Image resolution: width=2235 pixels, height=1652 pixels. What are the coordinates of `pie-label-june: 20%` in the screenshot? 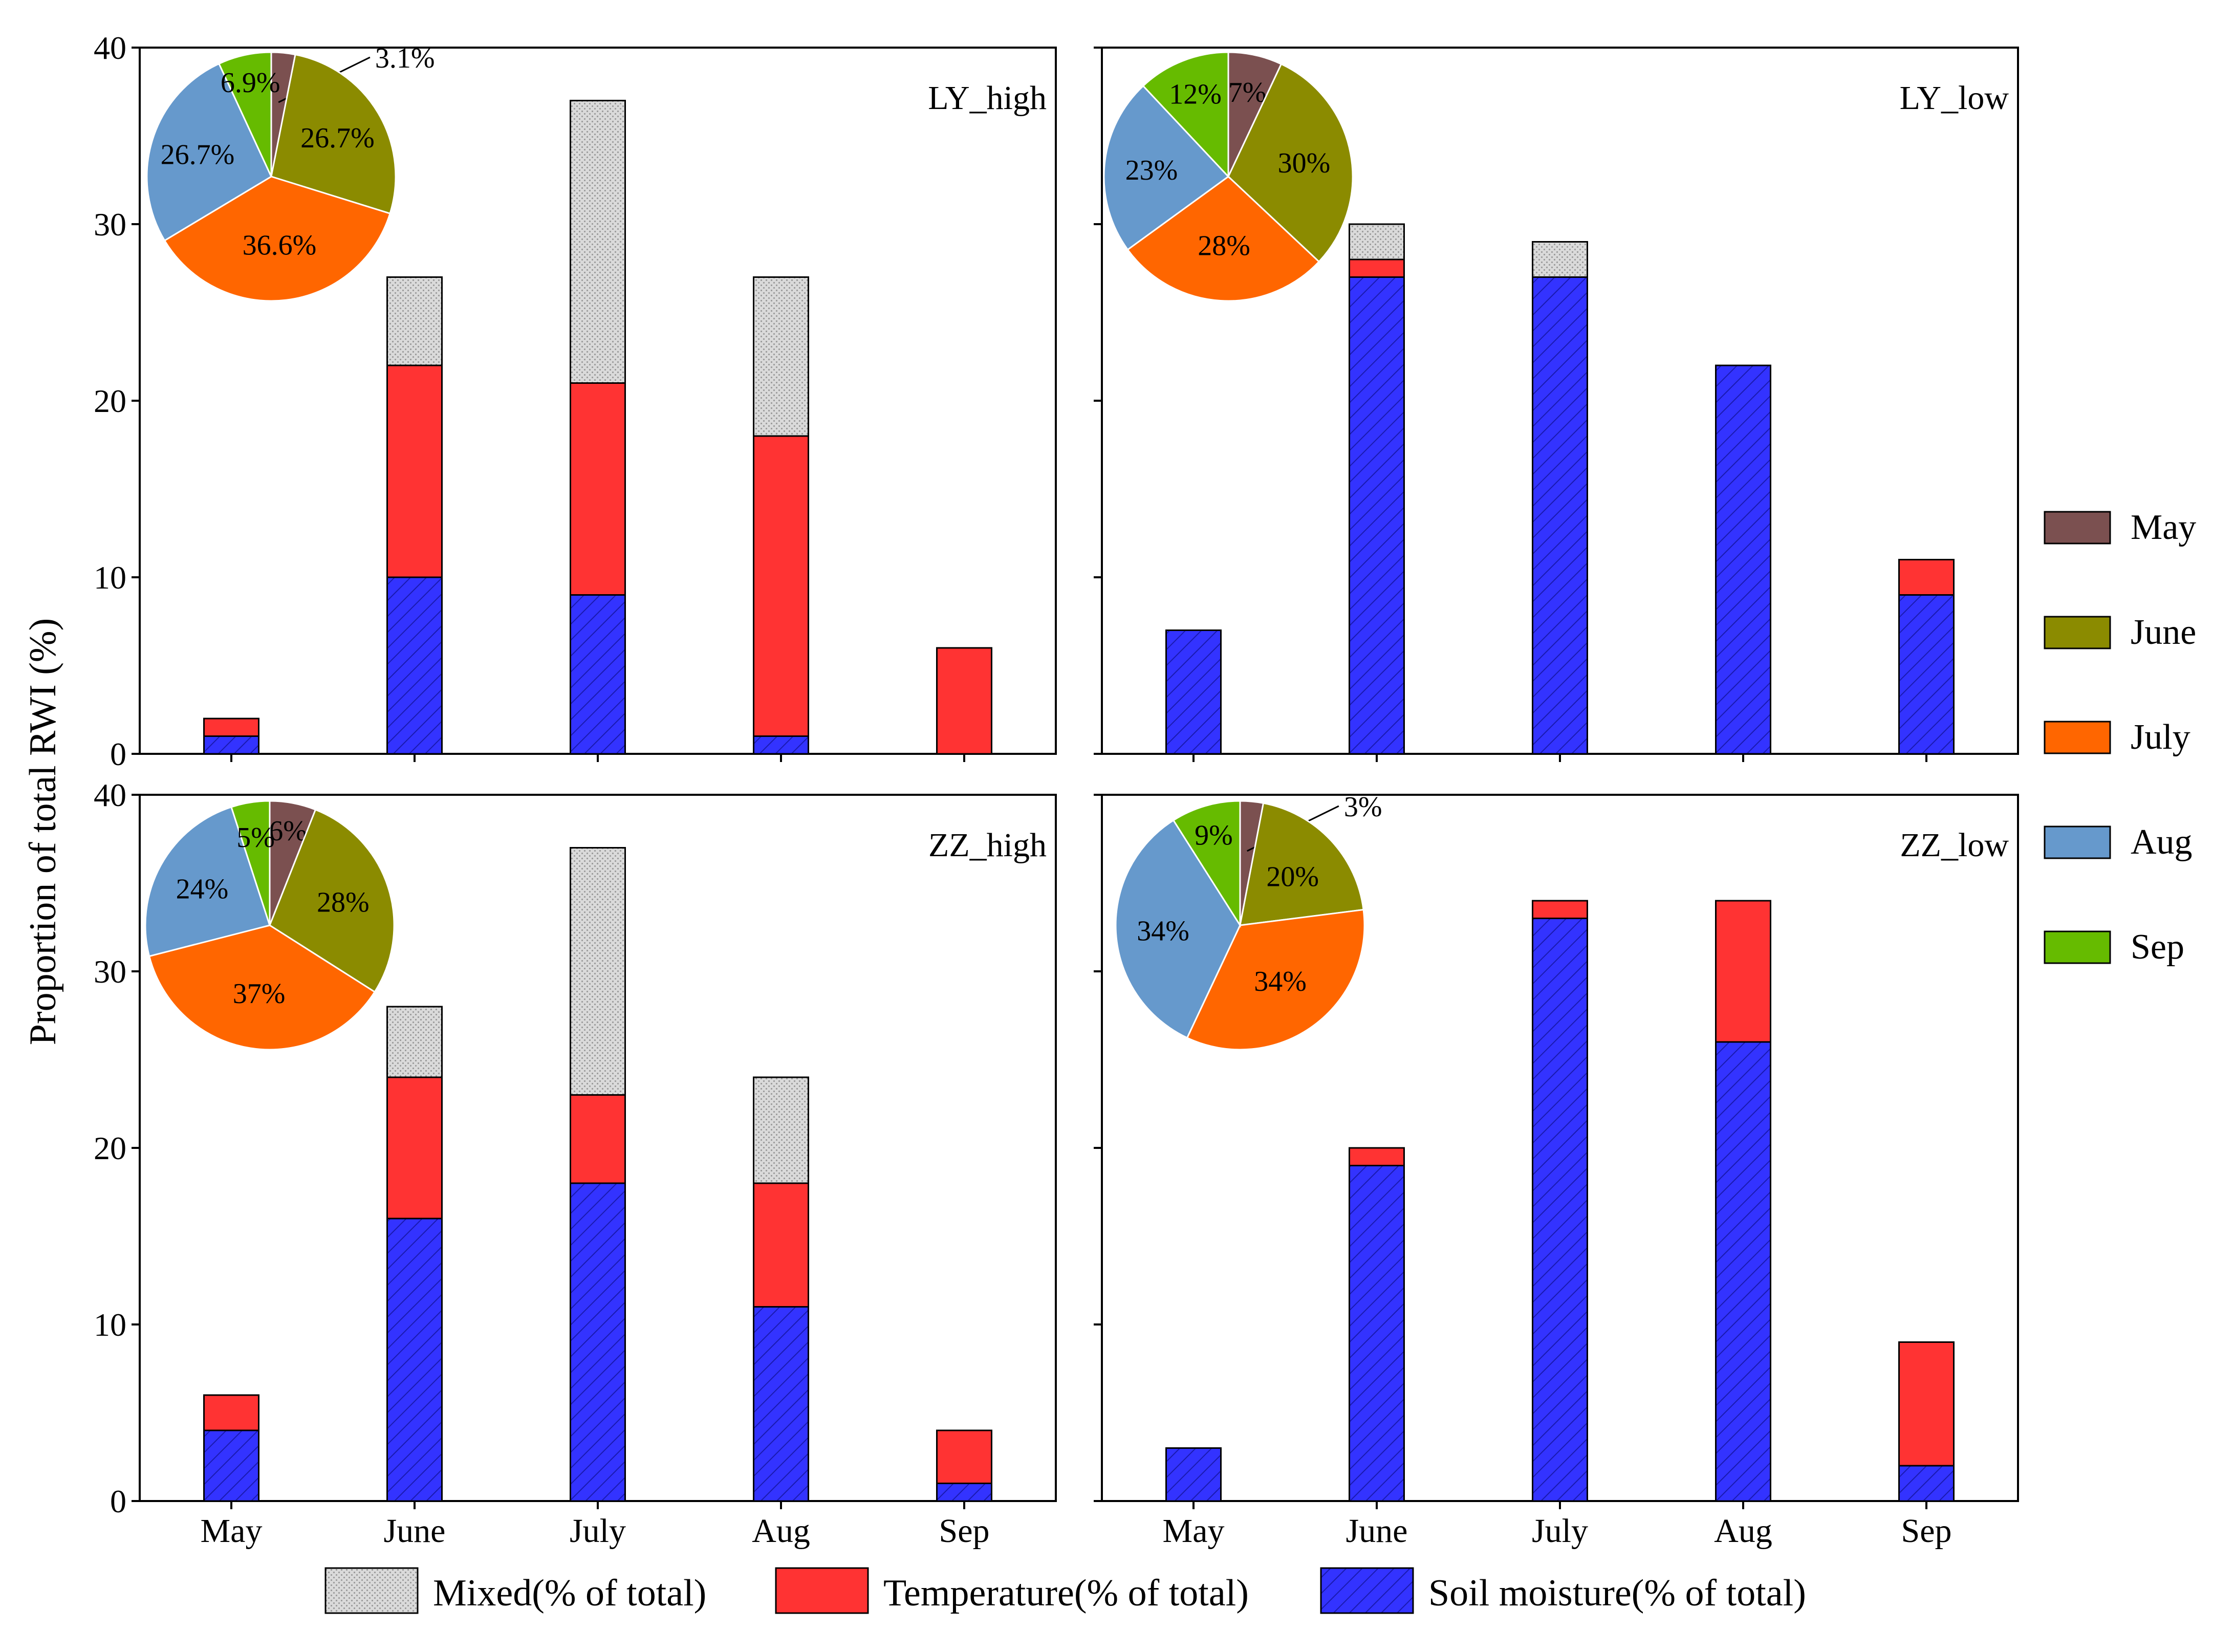 It's located at (1292, 877).